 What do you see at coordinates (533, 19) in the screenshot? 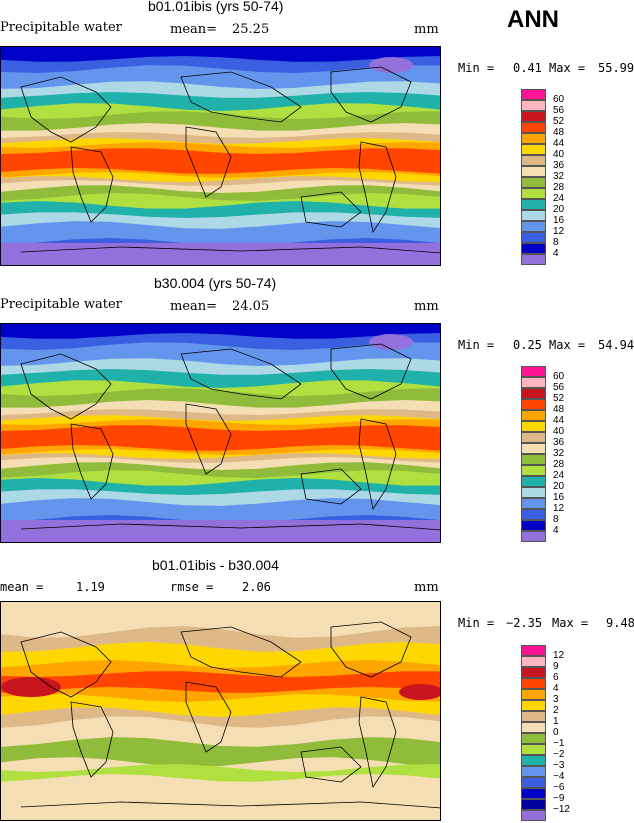
I see `season-label: ANN` at bounding box center [533, 19].